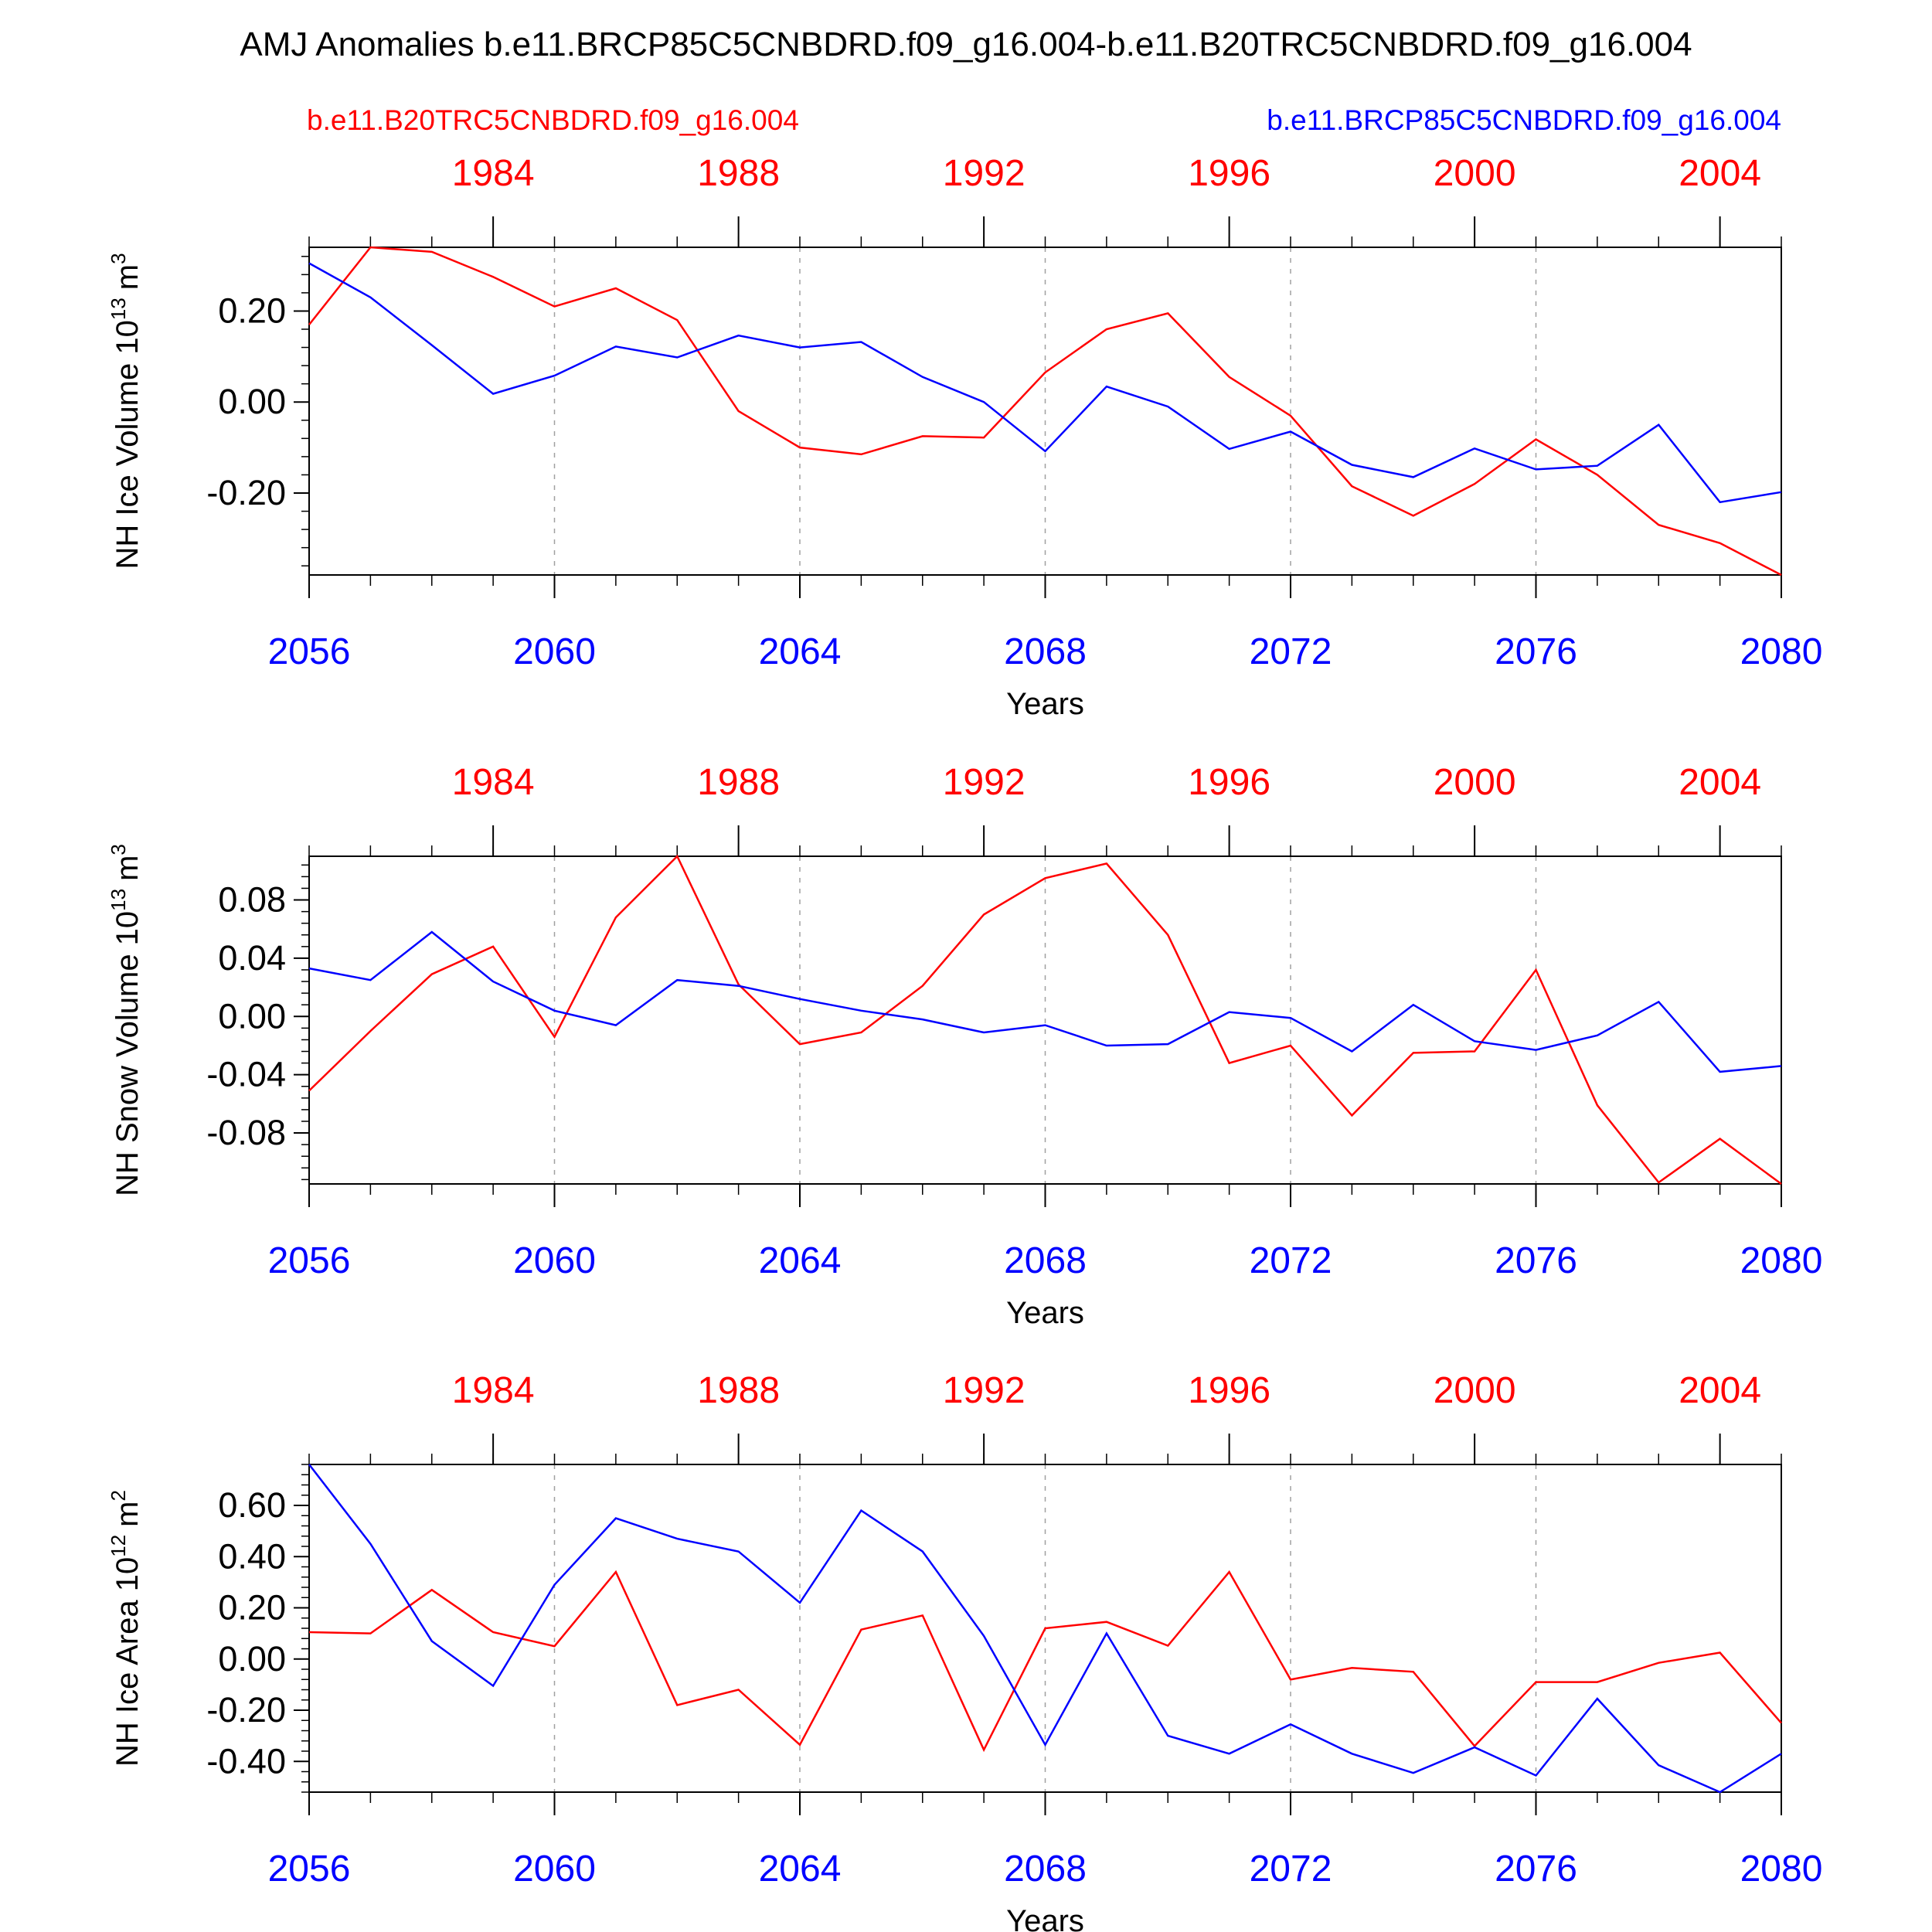 The height and width of the screenshot is (1932, 1932). What do you see at coordinates (252, 1505) in the screenshot?
I see `y-tick-label: 0.60` at bounding box center [252, 1505].